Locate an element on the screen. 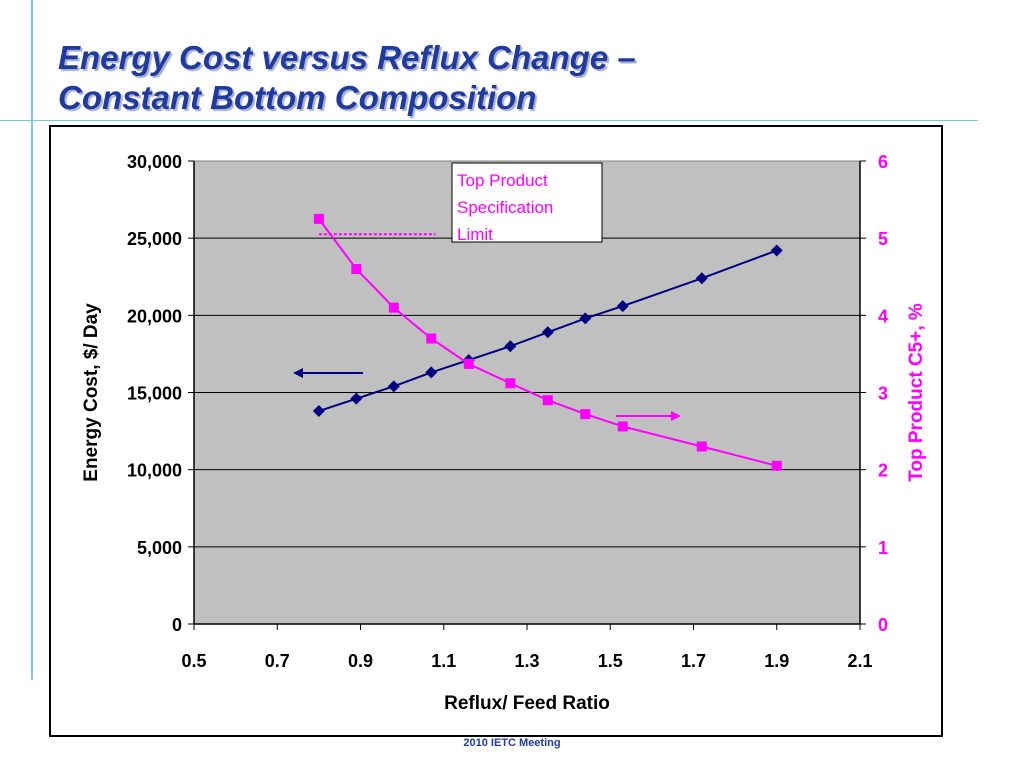 The height and width of the screenshot is (768, 1024). x-tick-label: 1.7 is located at coordinates (693, 661).